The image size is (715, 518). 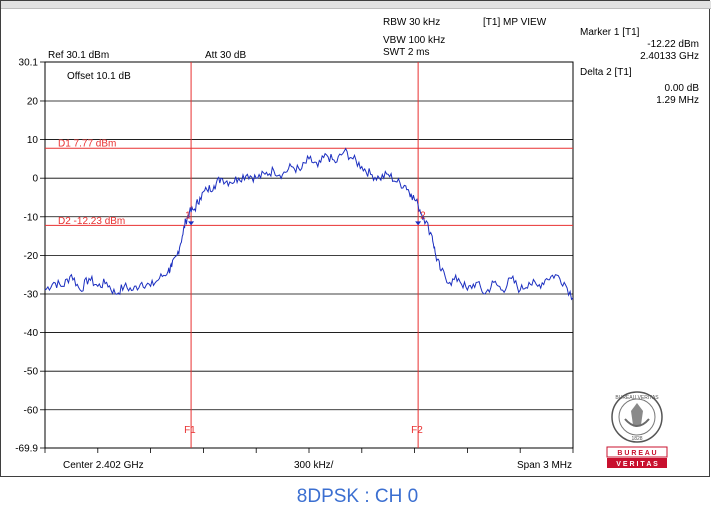 What do you see at coordinates (31, 410) in the screenshot?
I see `y-tick-label: -60` at bounding box center [31, 410].